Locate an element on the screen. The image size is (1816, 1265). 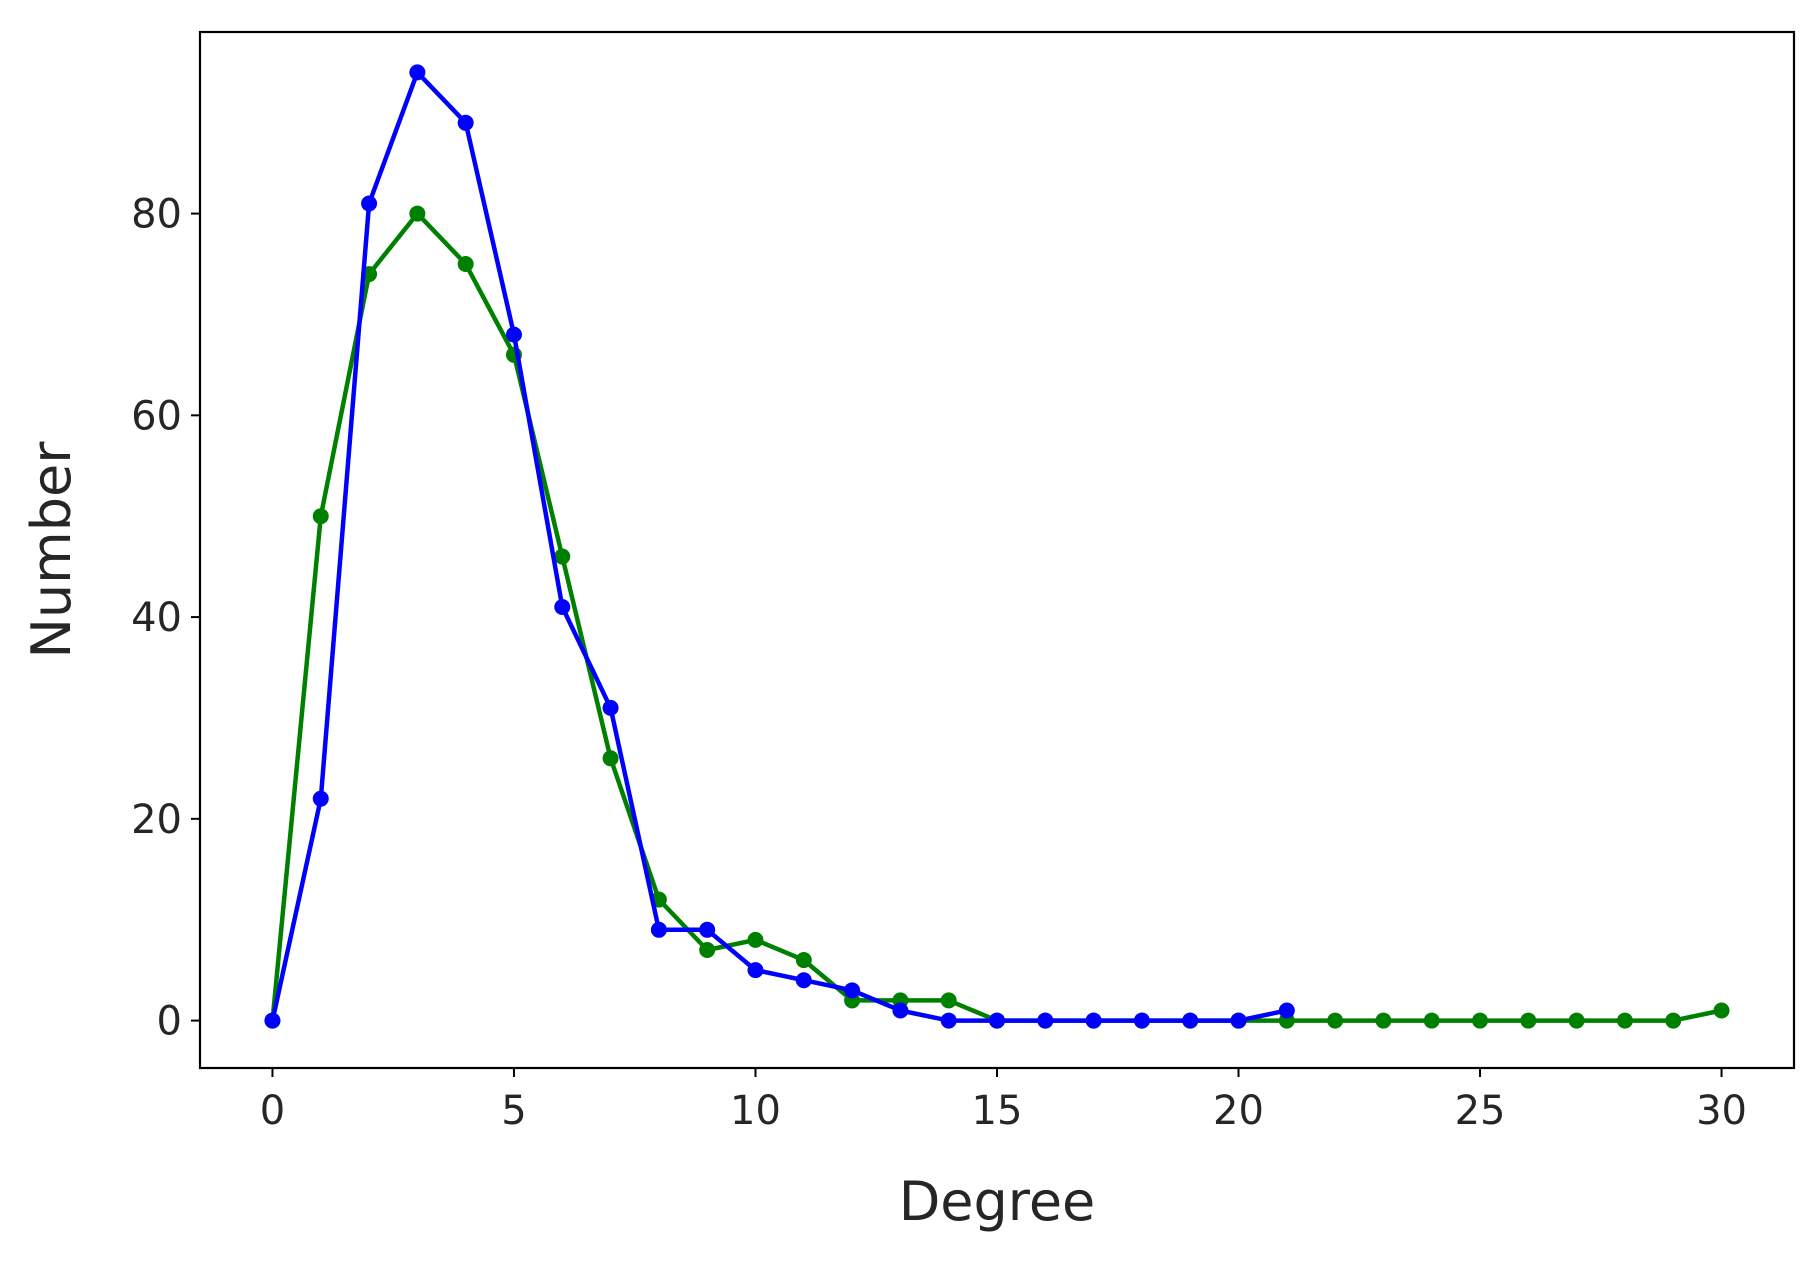
y-tick-label: 80 is located at coordinates (156, 215).